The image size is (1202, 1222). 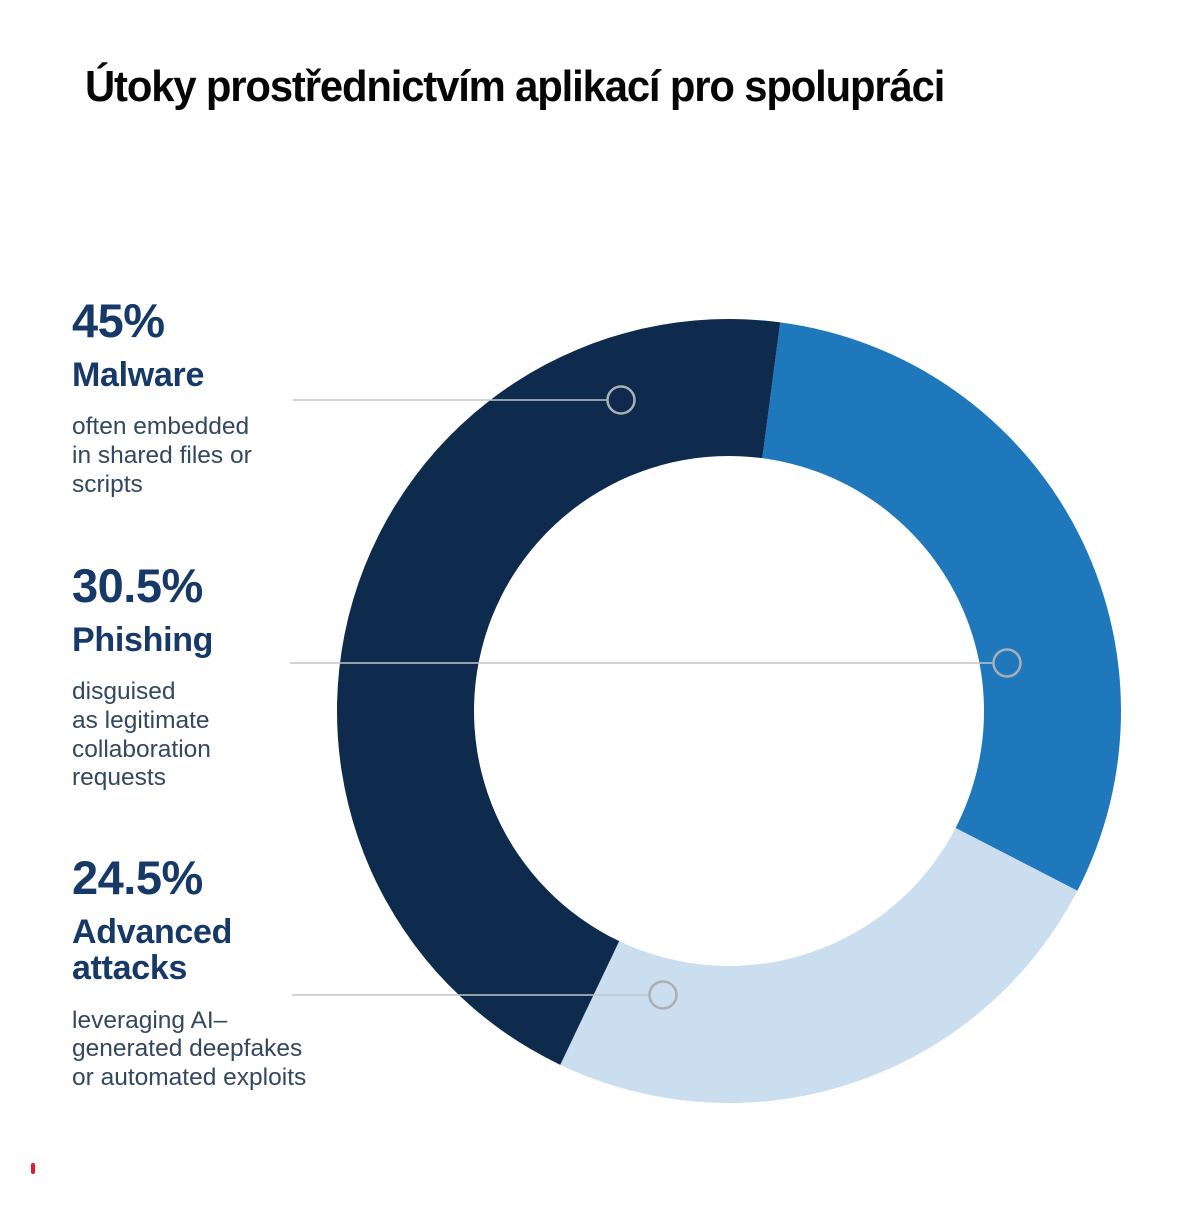 I want to click on segment-label-advanced: Advanced attacks, so click(x=152, y=950).